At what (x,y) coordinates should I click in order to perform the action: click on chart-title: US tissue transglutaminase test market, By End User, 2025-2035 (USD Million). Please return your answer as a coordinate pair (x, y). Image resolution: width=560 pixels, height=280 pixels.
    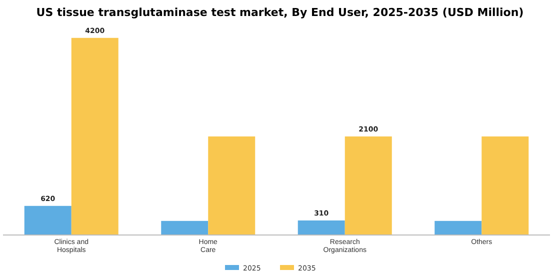
    Looking at the image, I should click on (280, 12).